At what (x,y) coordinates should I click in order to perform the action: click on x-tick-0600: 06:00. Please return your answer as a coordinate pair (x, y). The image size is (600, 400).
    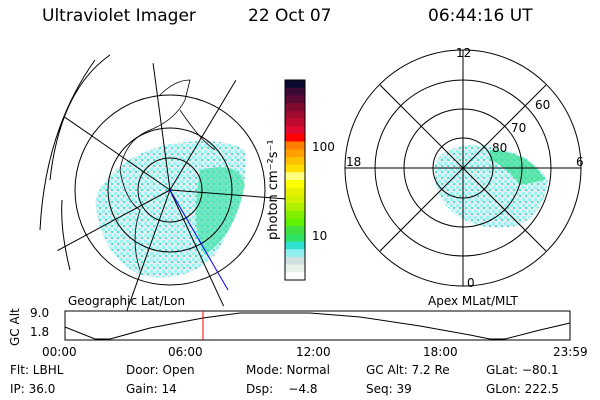
    Looking at the image, I should click on (185, 352).